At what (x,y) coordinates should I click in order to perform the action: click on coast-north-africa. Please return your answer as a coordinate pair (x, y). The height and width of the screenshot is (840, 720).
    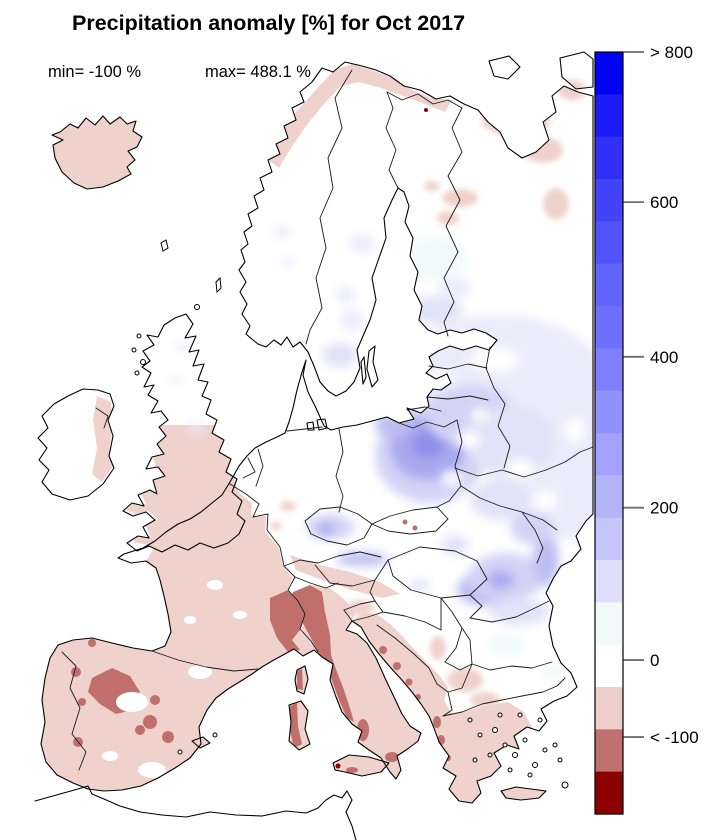
    Looking at the image, I should click on (195, 812).